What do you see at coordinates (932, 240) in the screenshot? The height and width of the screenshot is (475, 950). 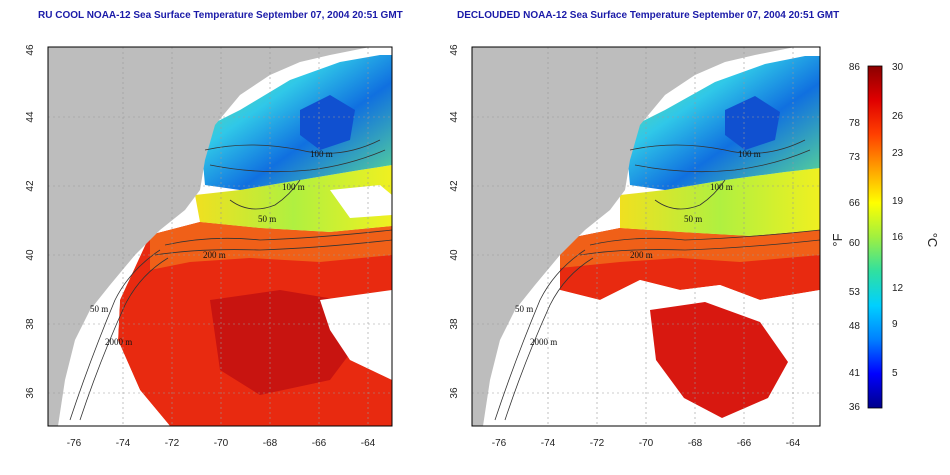 I see `celsius-unit-label: °C` at bounding box center [932, 240].